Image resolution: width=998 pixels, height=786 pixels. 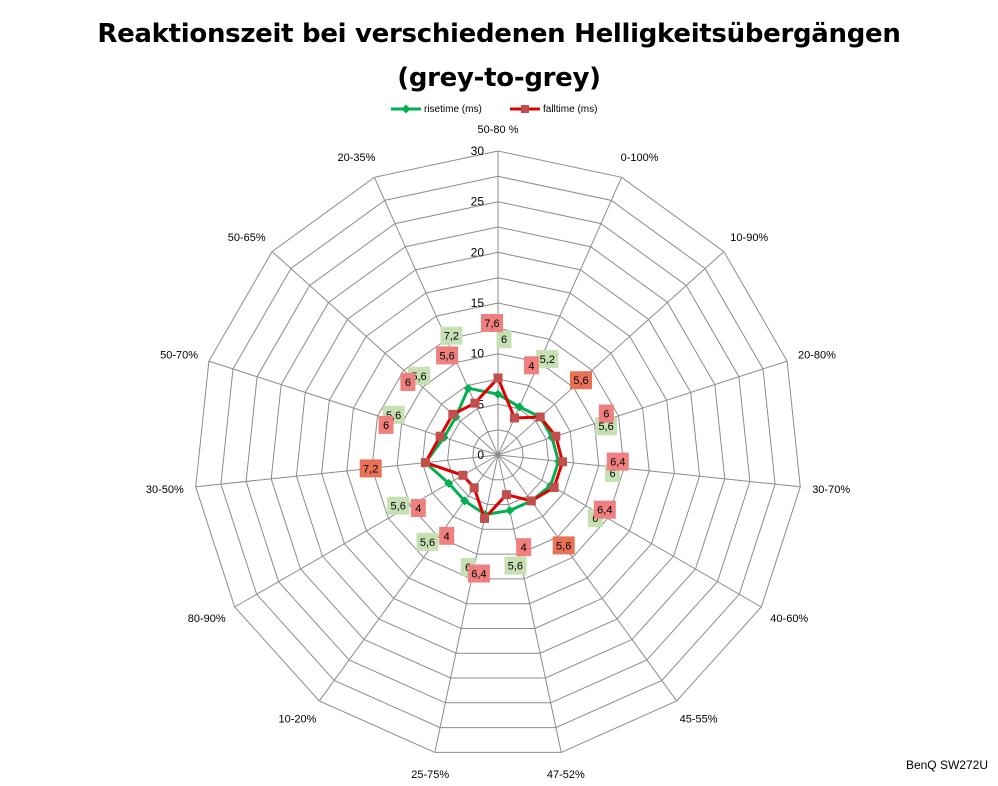 I want to click on category-label: 50-80 %, so click(x=498, y=130).